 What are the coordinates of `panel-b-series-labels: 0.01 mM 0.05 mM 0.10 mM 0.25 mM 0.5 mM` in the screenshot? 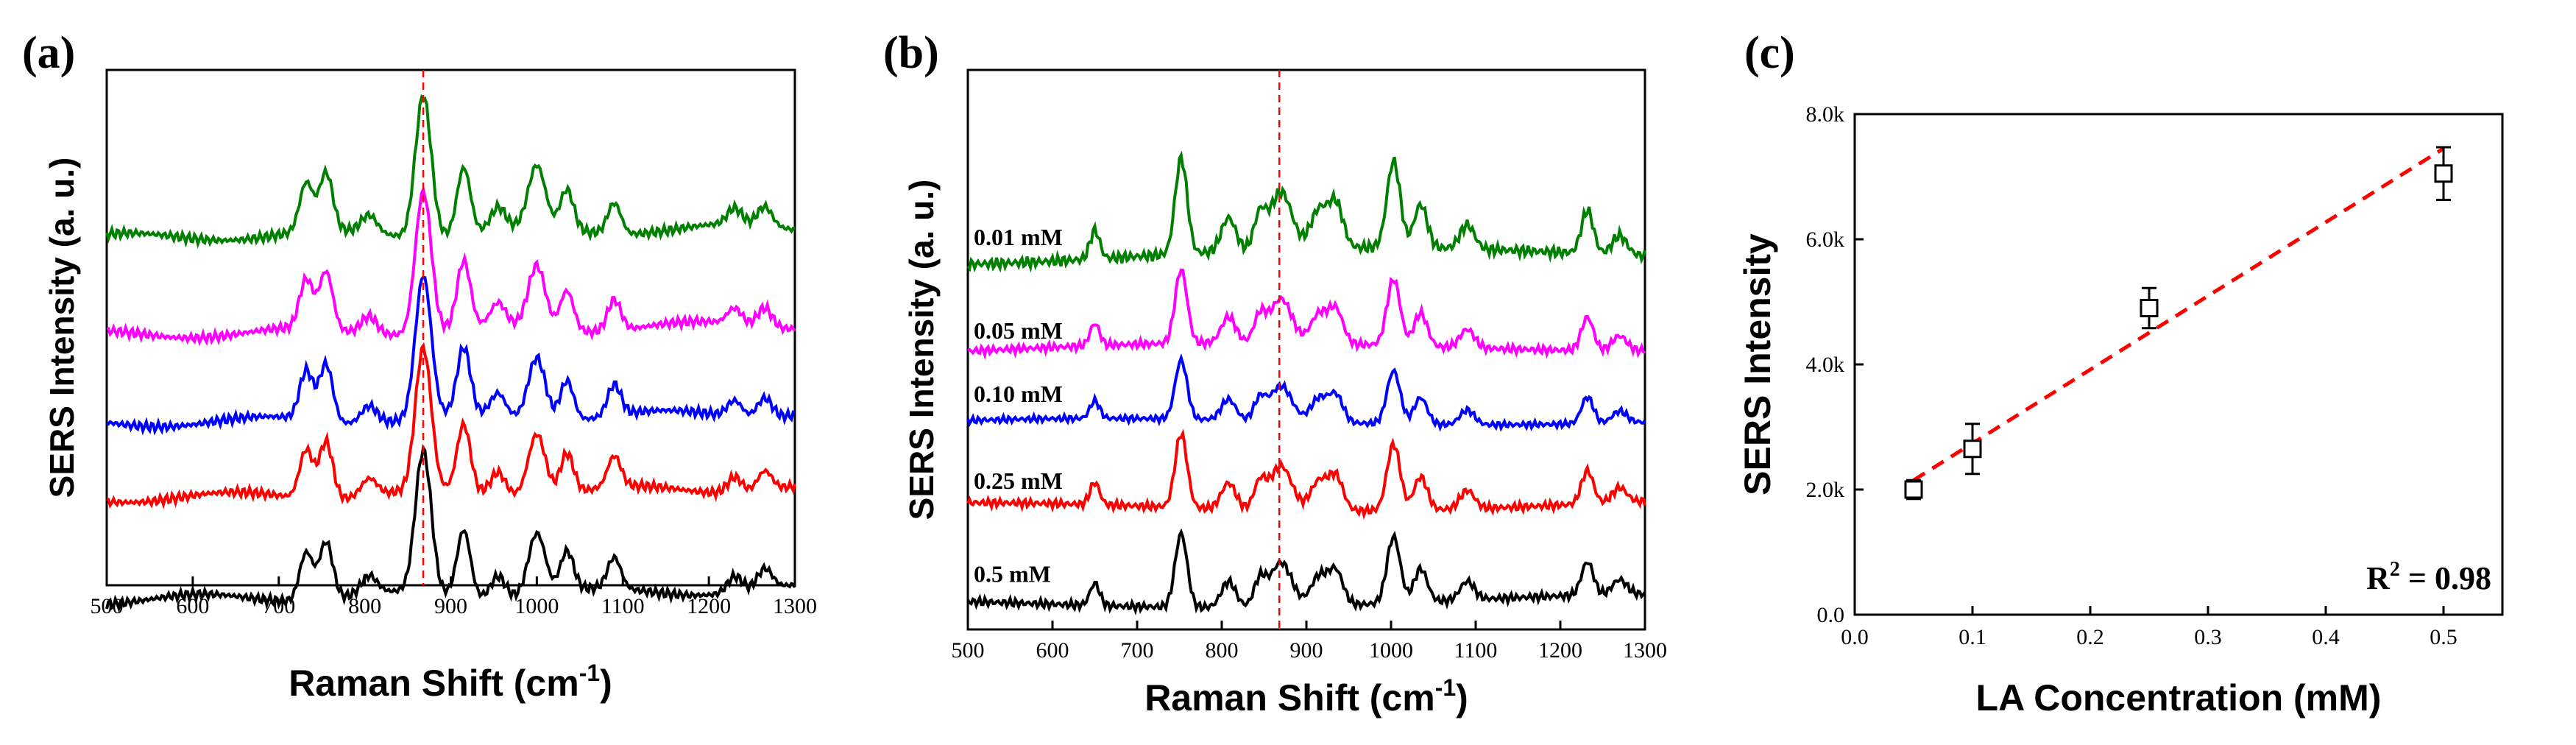 It's located at (1018, 405).